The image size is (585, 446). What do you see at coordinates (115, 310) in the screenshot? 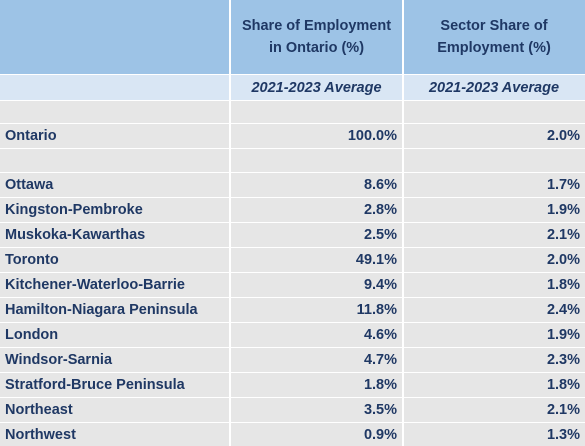
I see `region-name: Hamilton-Niagara Peninsula` at bounding box center [115, 310].